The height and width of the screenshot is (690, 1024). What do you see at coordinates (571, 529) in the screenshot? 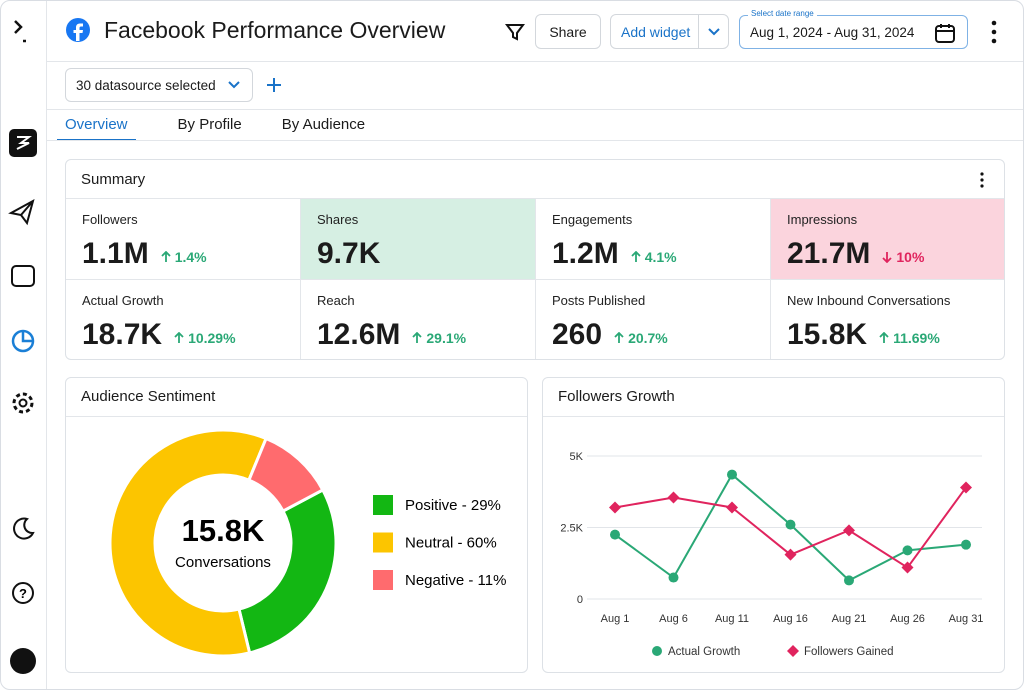
I see `y-tick-label: 2.5K` at bounding box center [571, 529].